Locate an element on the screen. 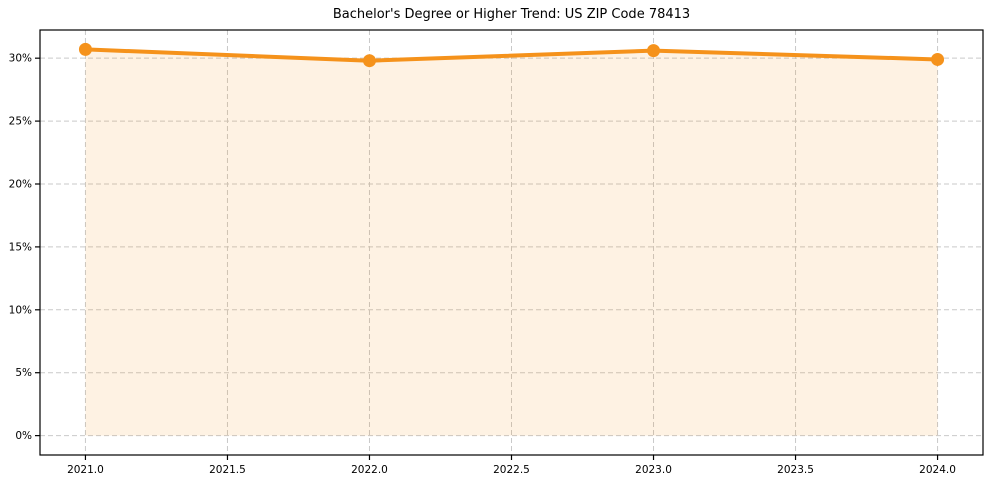 The height and width of the screenshot is (490, 989). trend-line is located at coordinates (511, 55).